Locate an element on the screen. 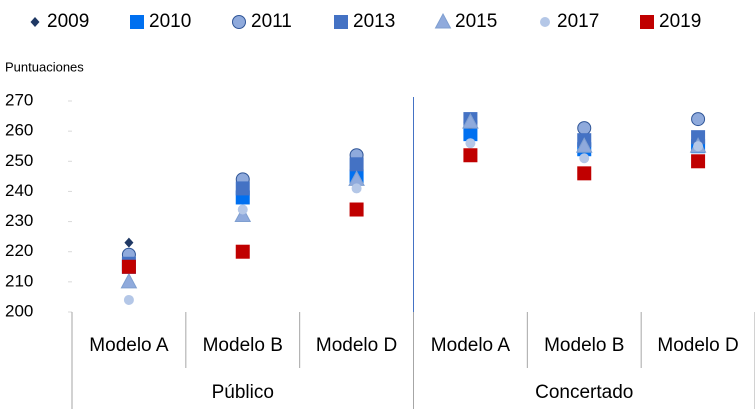 This screenshot has height=409, width=755. legend-label: 2019 is located at coordinates (680, 21).